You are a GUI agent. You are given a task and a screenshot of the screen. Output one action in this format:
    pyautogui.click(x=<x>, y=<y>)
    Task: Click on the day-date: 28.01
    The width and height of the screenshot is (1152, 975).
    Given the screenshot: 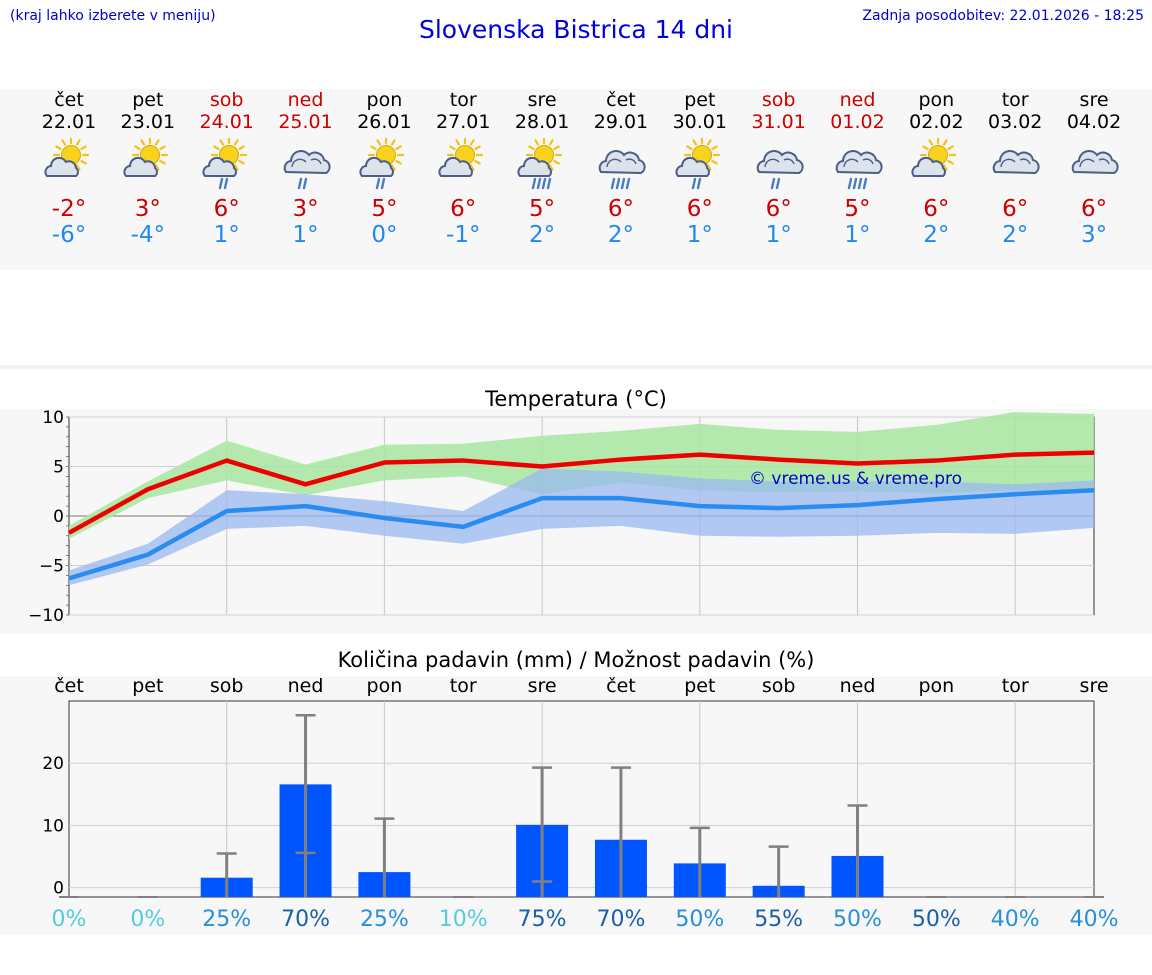 What is the action you would take?
    pyautogui.click(x=542, y=122)
    